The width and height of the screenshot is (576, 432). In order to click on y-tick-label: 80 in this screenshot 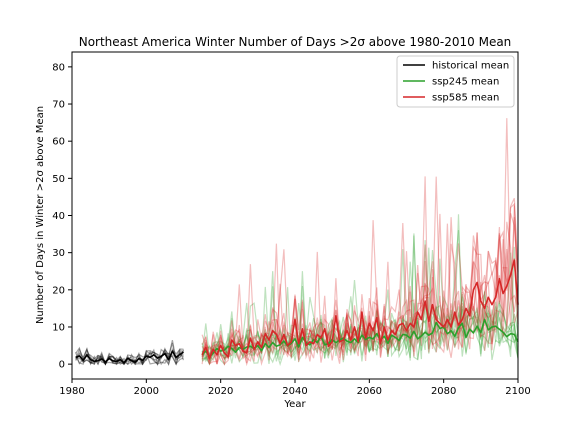, I will do `click(58, 67)`.